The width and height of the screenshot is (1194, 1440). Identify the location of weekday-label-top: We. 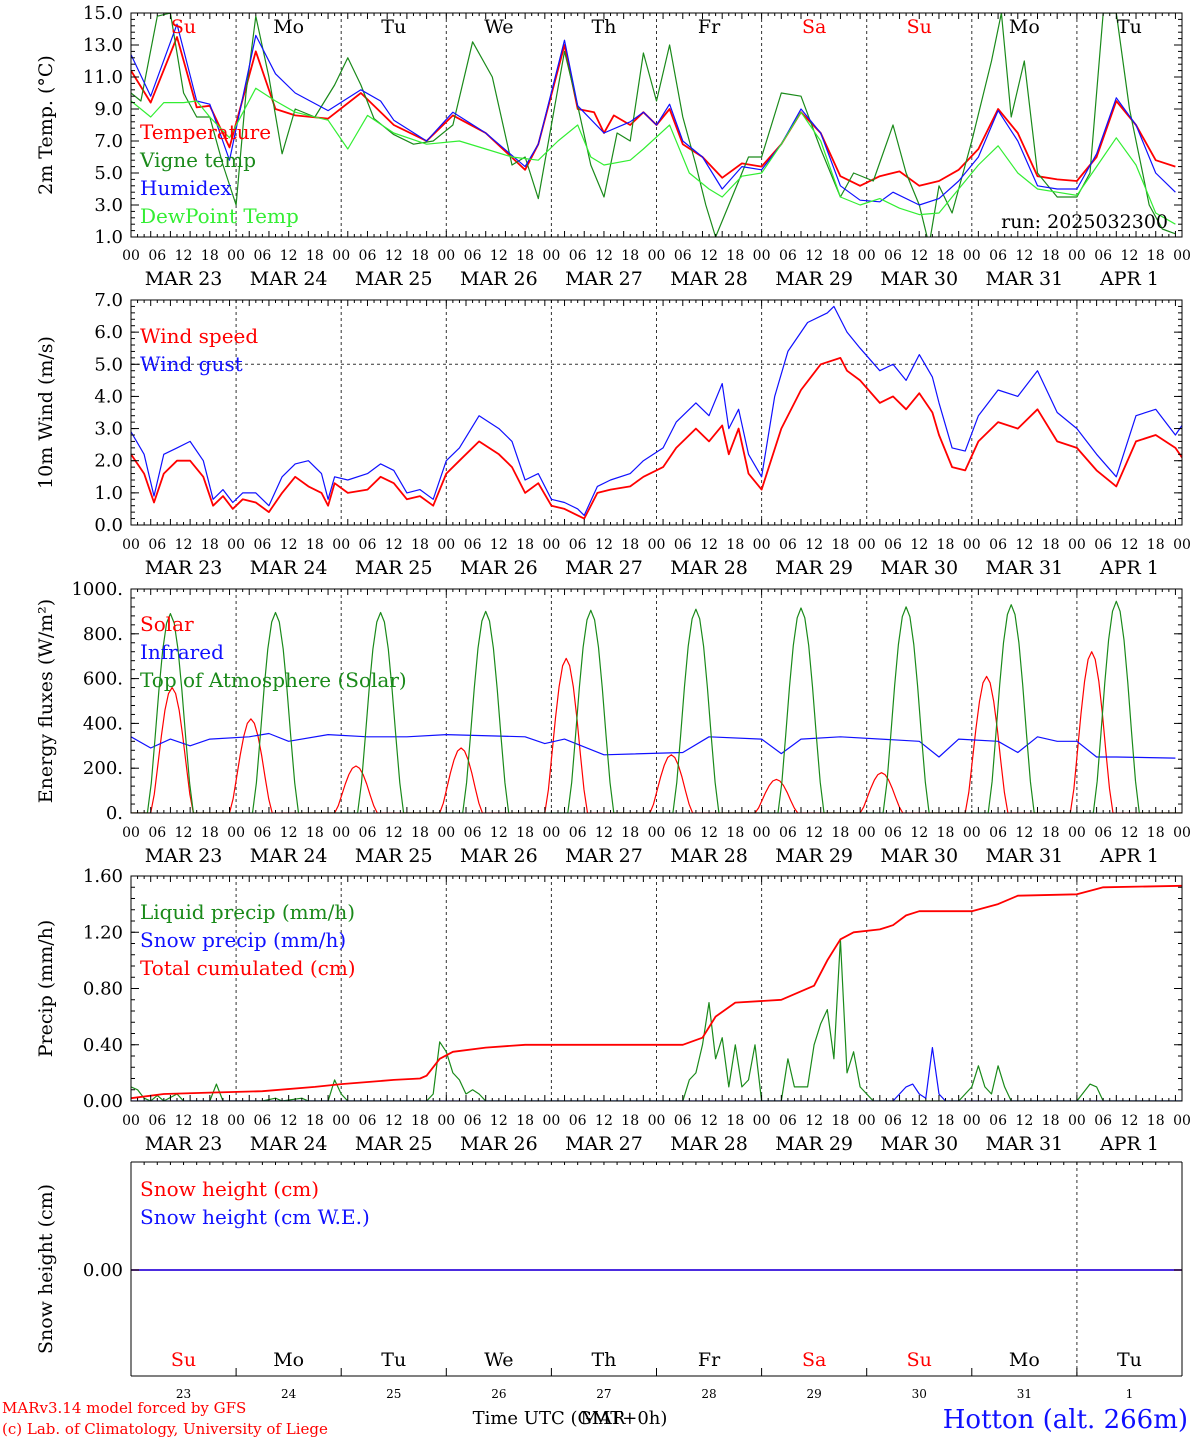
(498, 27).